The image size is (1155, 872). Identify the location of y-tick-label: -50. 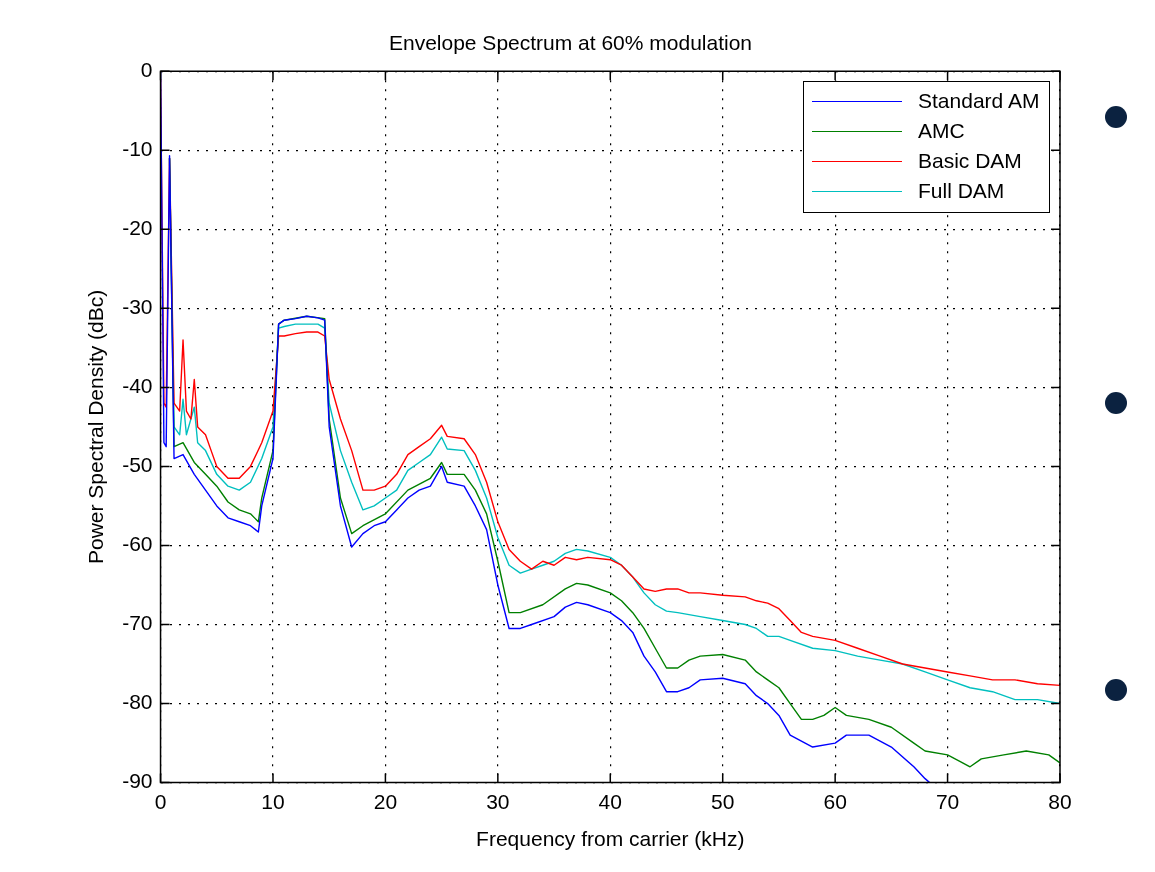
(137, 465).